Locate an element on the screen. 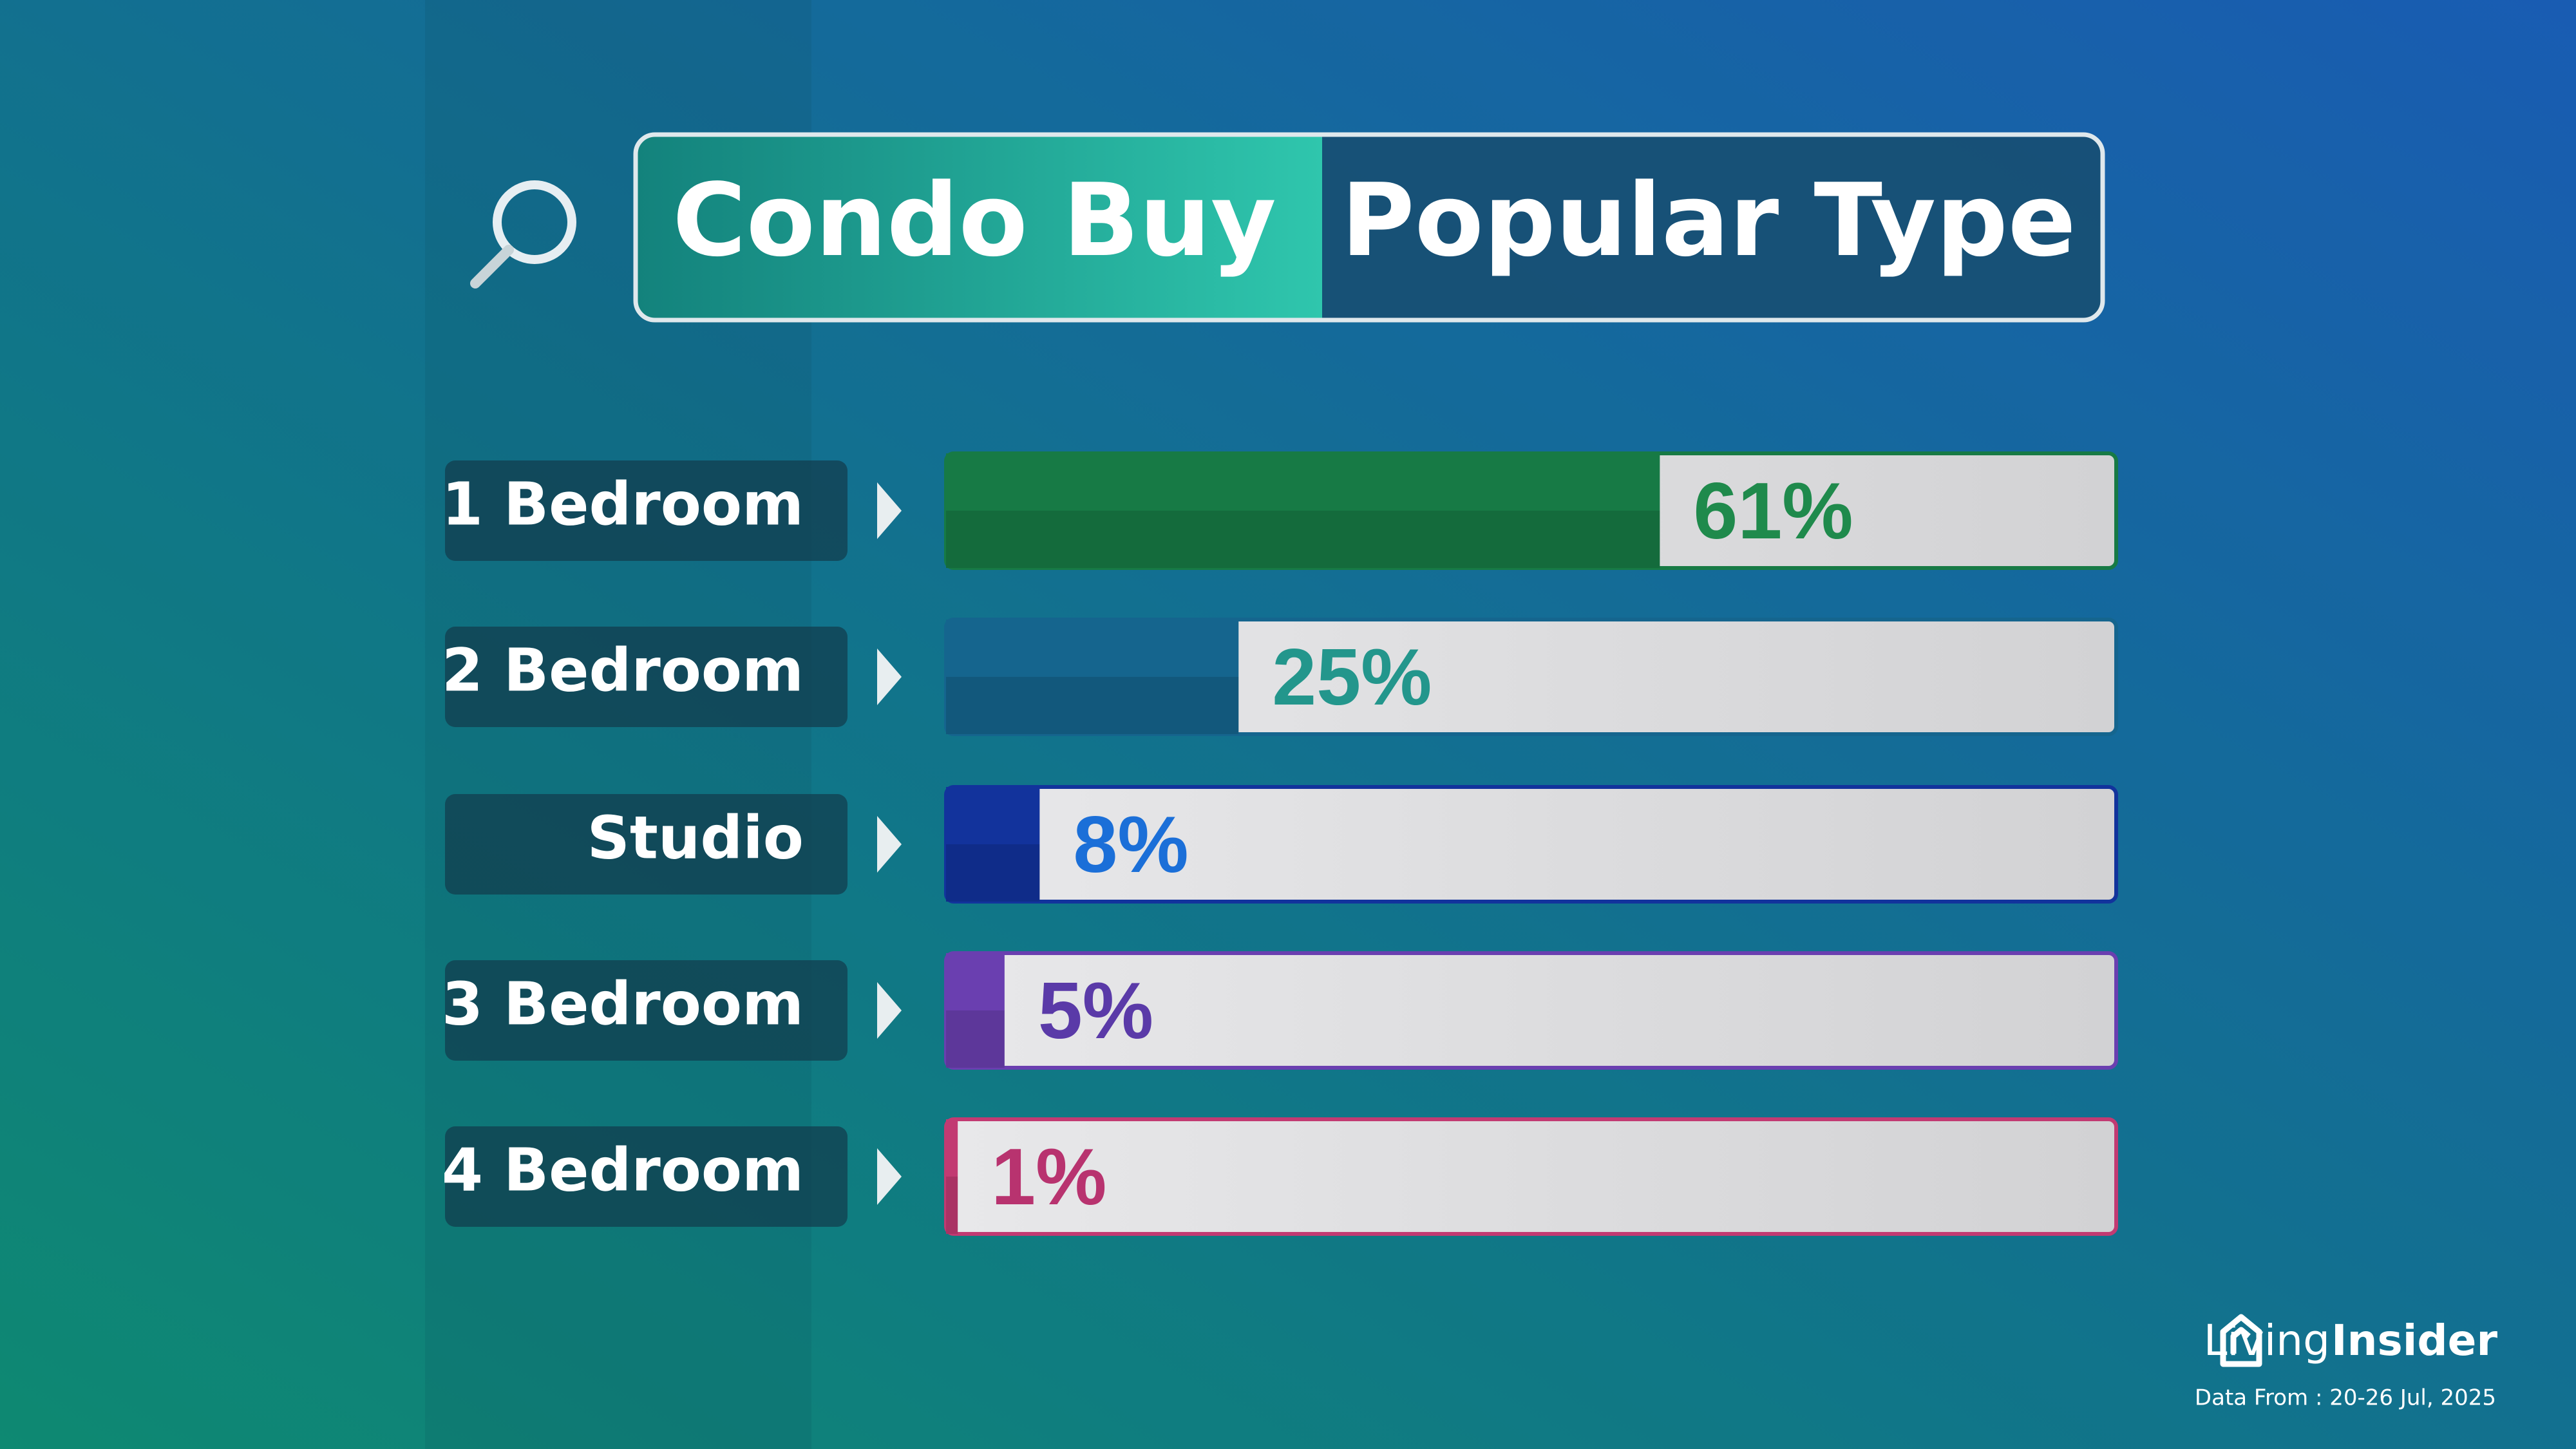 This screenshot has height=1449, width=2576. search-icon-handle is located at coordinates (492, 267).